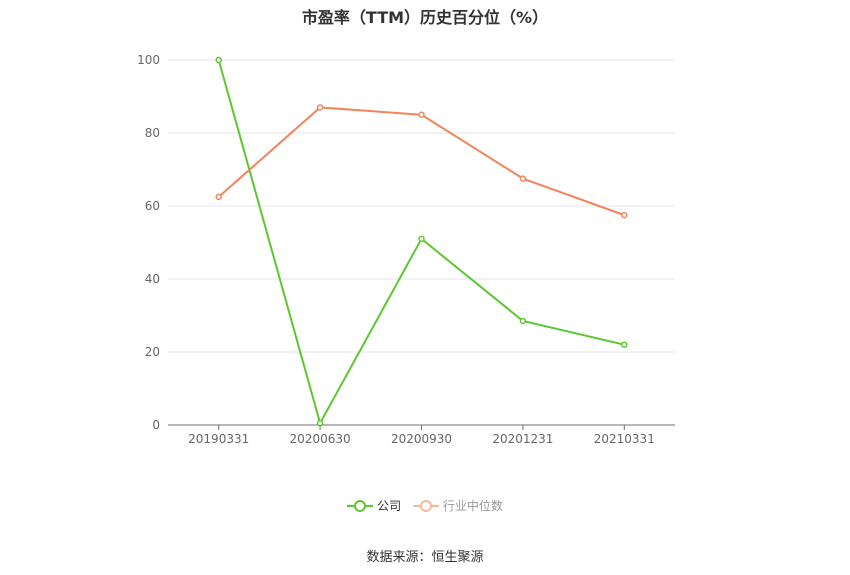  What do you see at coordinates (152, 133) in the screenshot?
I see `y-tick-label: 80` at bounding box center [152, 133].